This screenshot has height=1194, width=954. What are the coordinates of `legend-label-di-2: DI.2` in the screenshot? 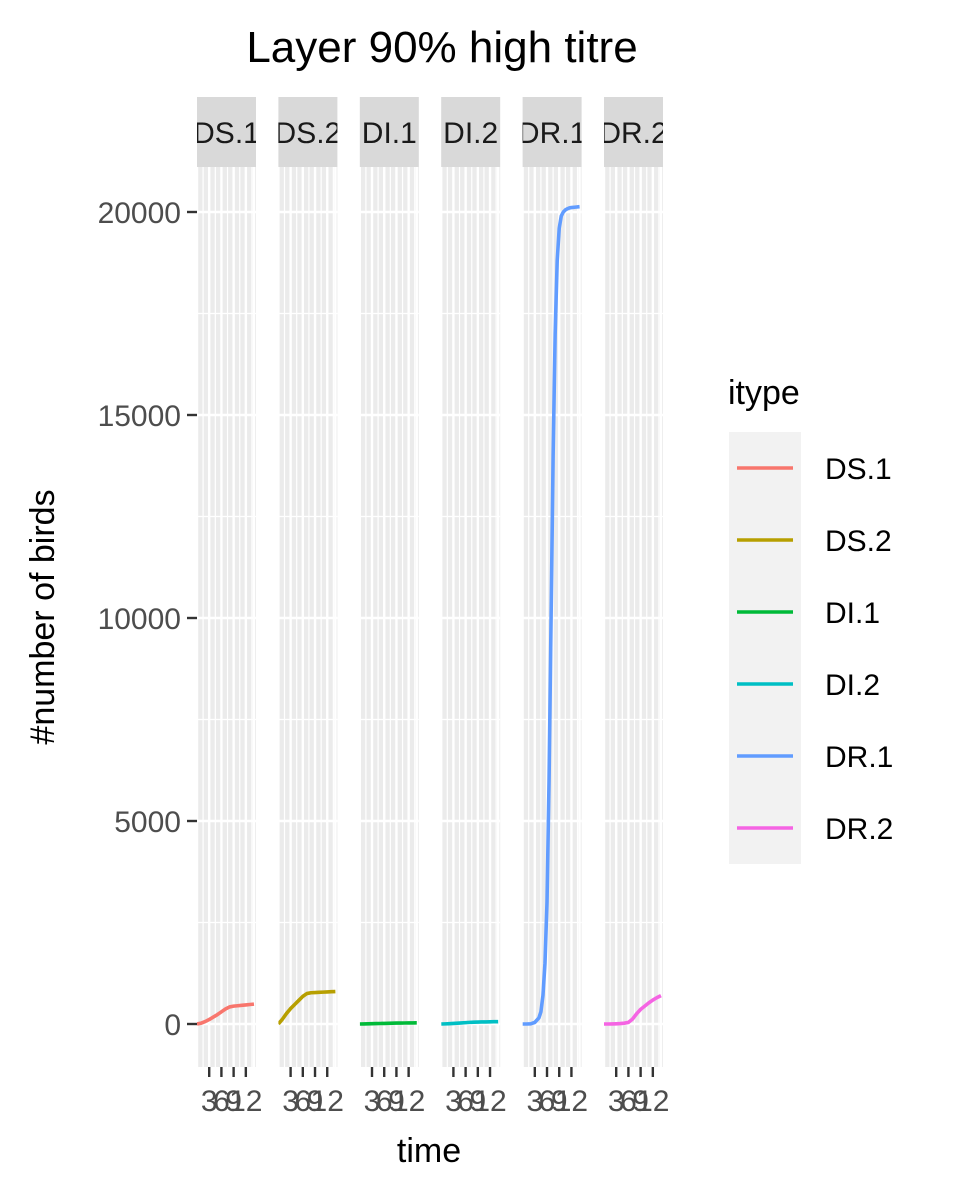 It's located at (852, 685).